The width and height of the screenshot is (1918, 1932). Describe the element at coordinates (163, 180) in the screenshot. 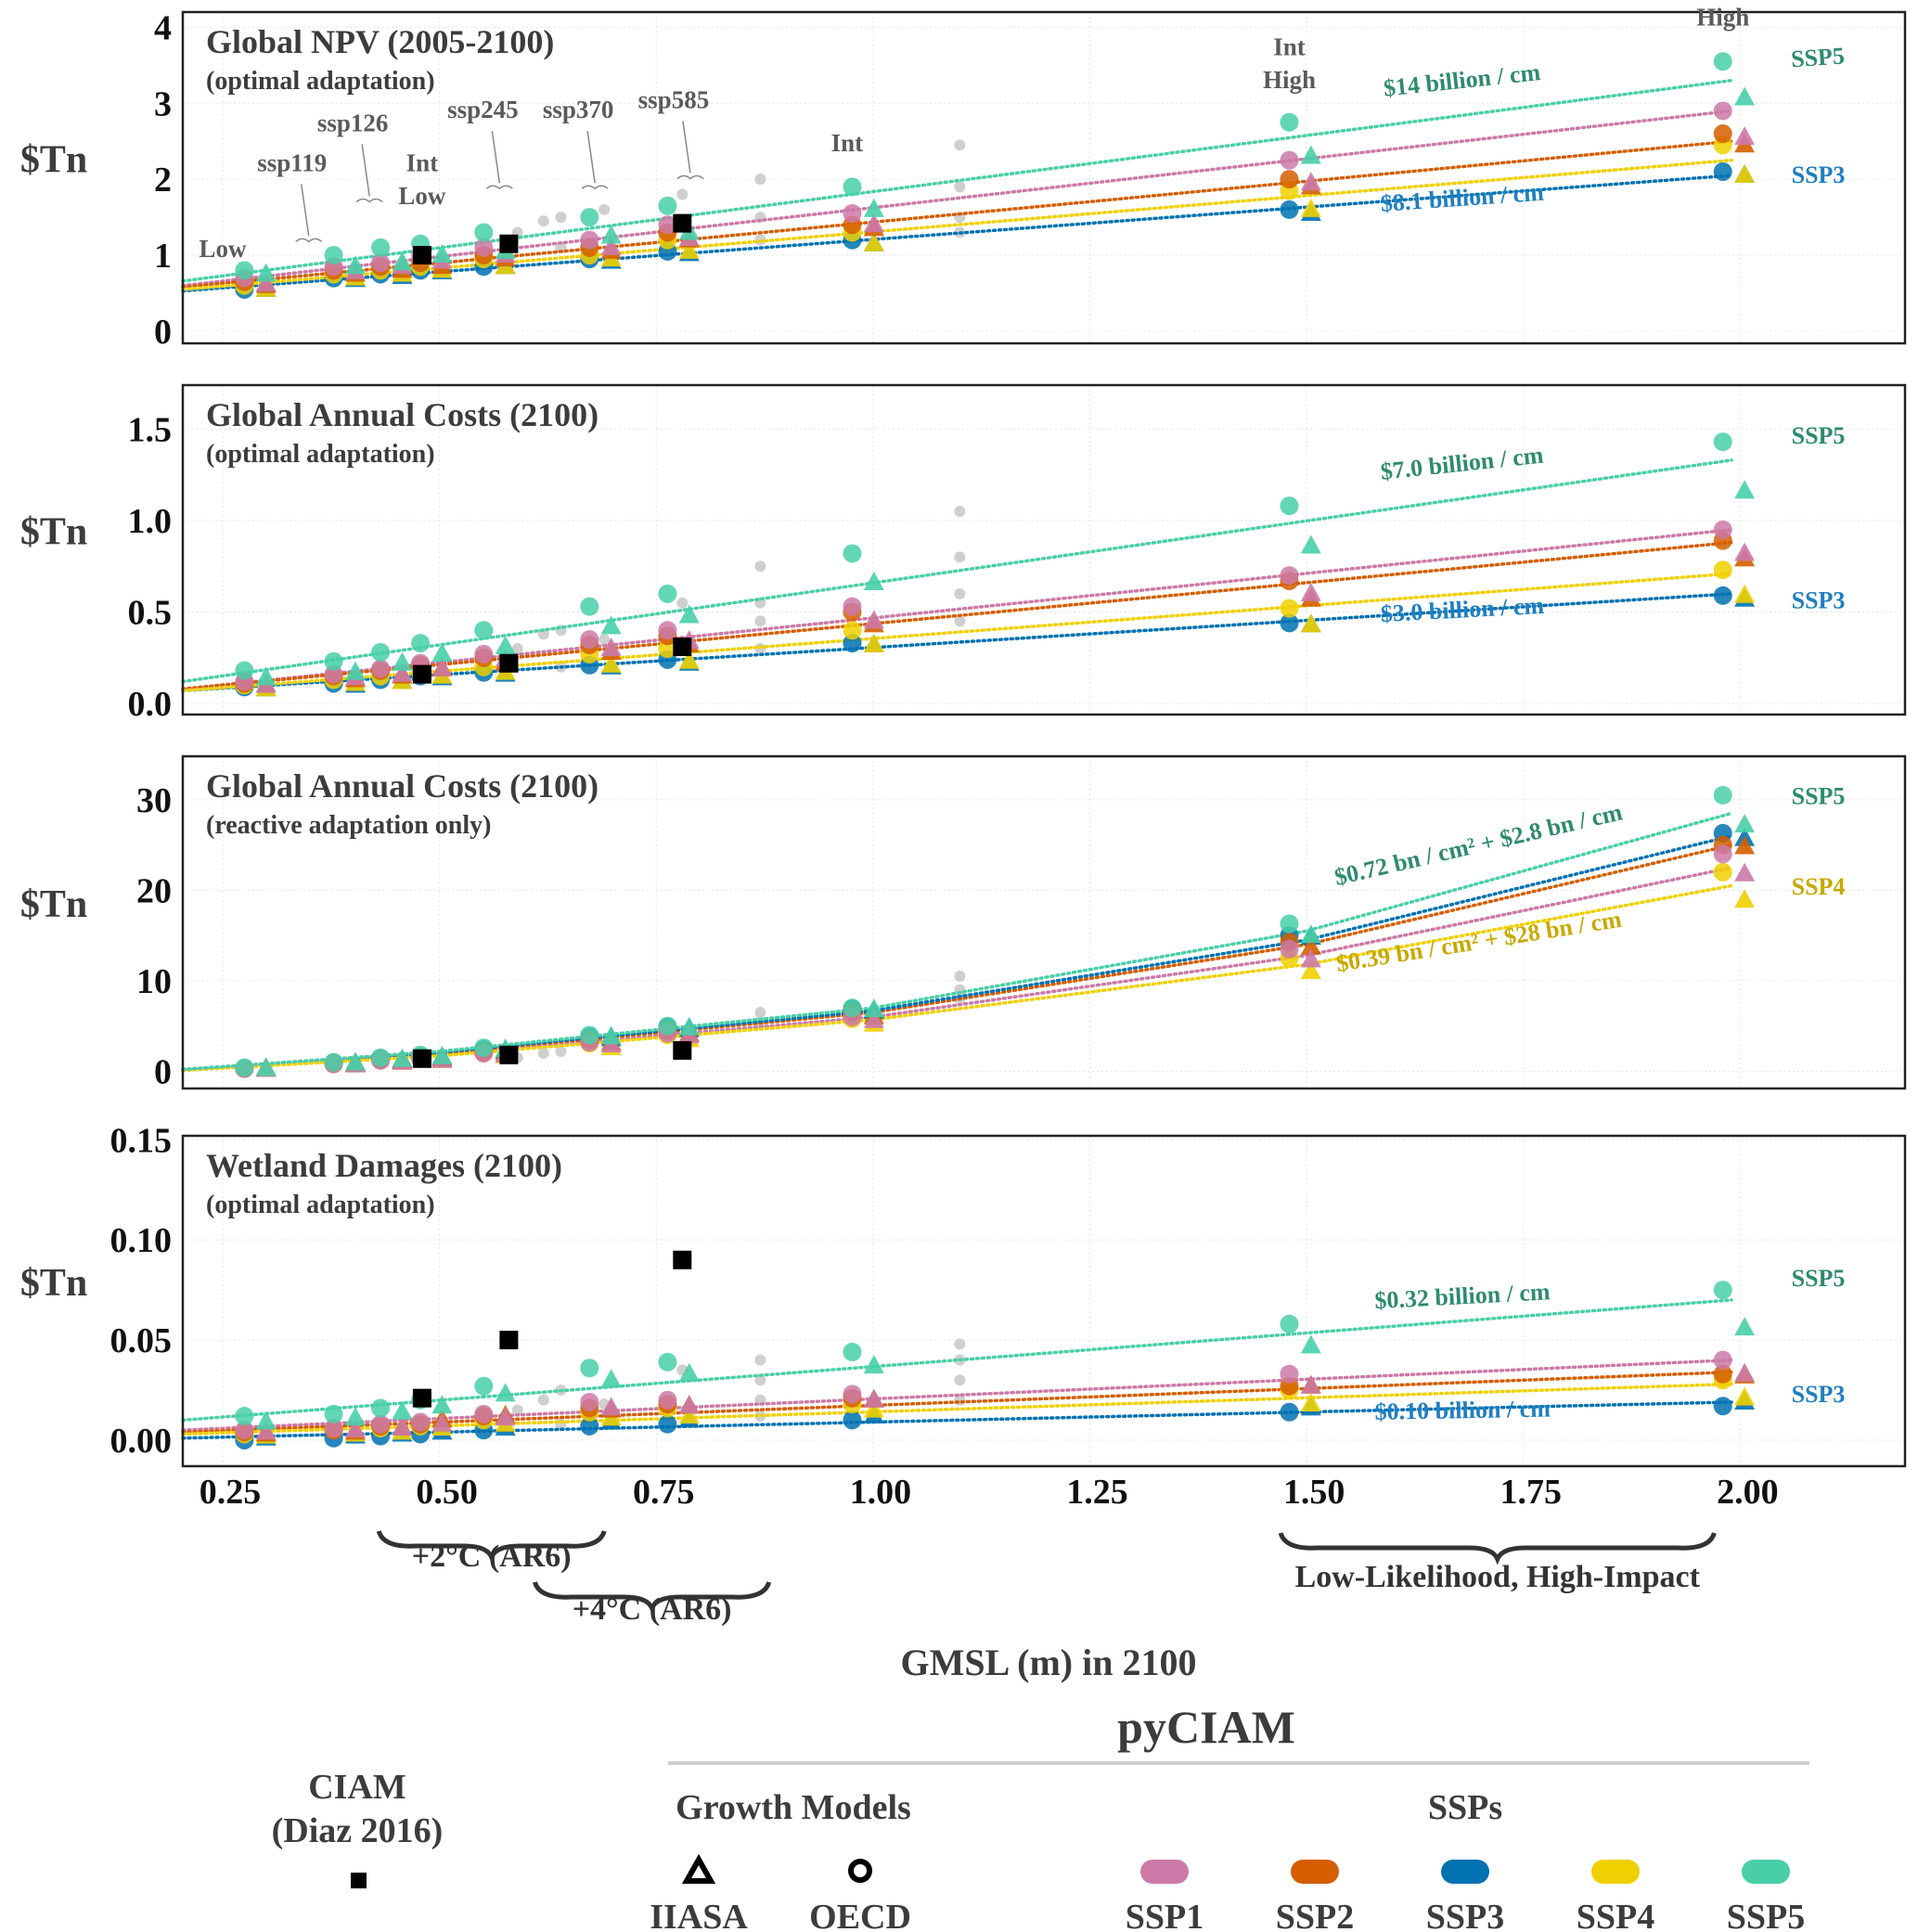

I see `y-tick-label: 2` at that location.